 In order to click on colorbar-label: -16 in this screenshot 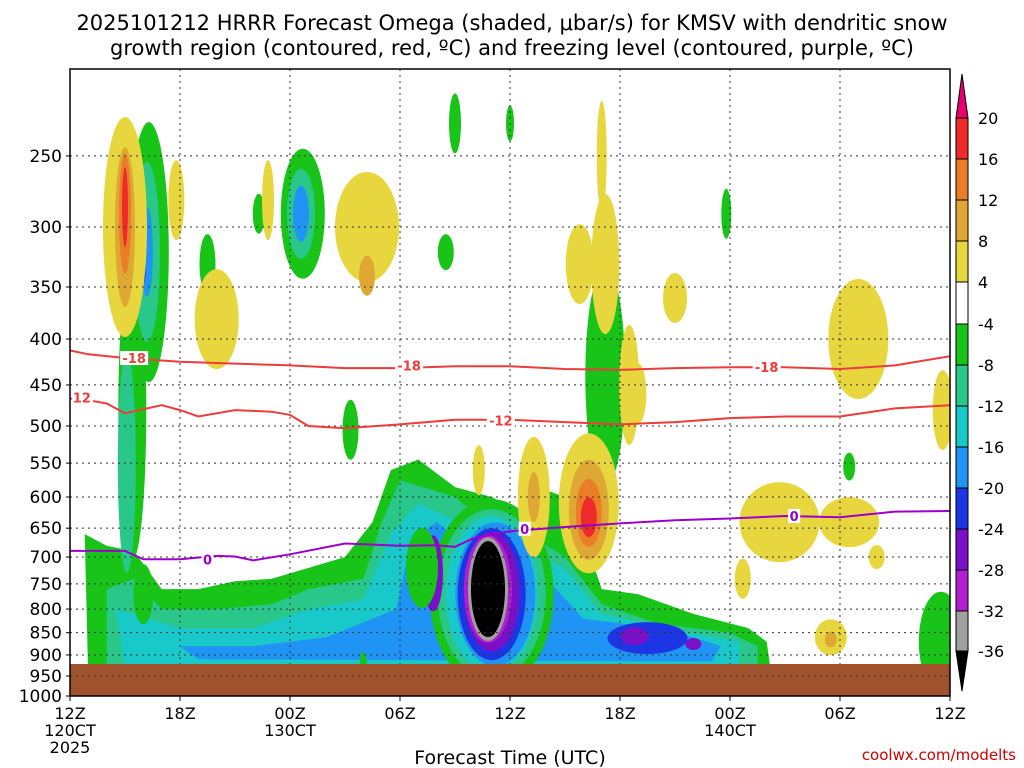, I will do `click(991, 447)`.